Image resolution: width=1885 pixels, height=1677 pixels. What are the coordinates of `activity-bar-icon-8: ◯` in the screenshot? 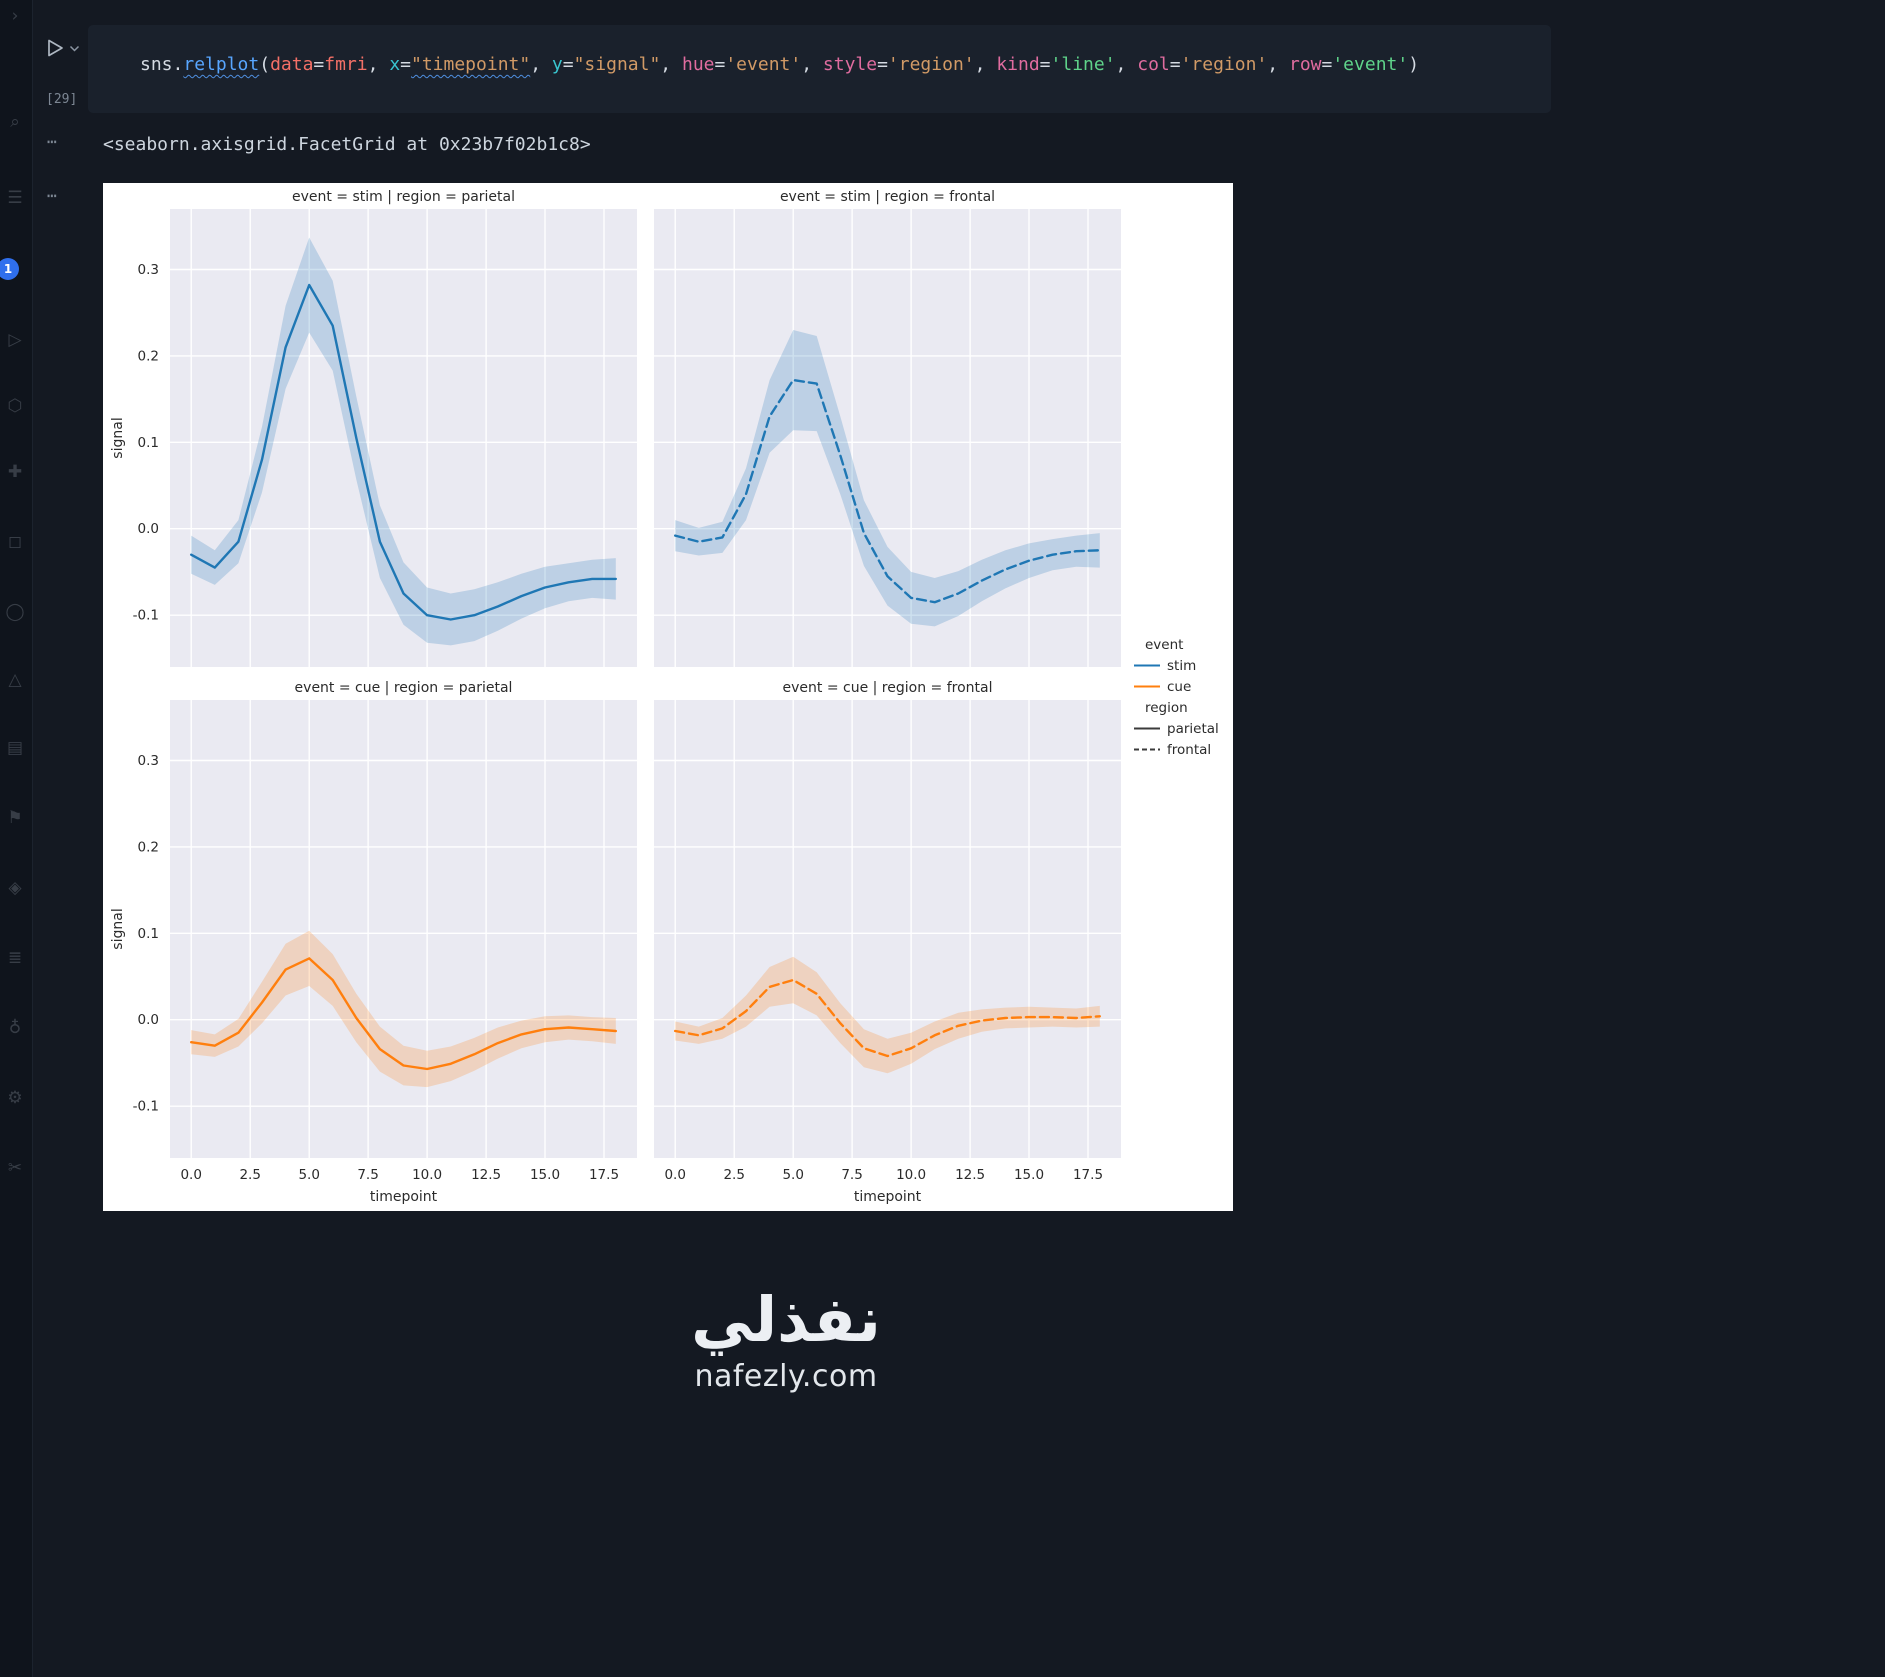 It's located at (15, 612).